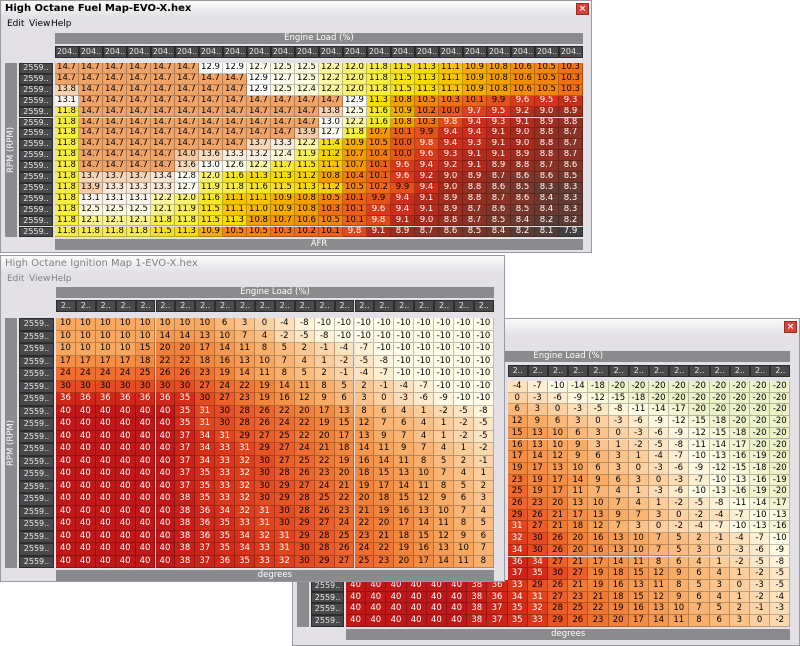 The height and width of the screenshot is (646, 800). Describe the element at coordinates (483, 511) in the screenshot. I see `map-cell: 4` at that location.